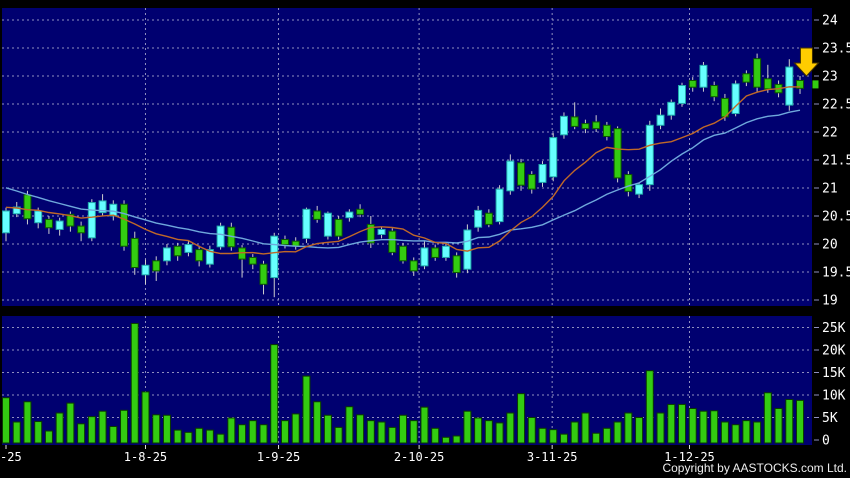 Image resolution: width=850 pixels, height=478 pixels. I want to click on date-axis-label: 1-12-25, so click(689, 457).